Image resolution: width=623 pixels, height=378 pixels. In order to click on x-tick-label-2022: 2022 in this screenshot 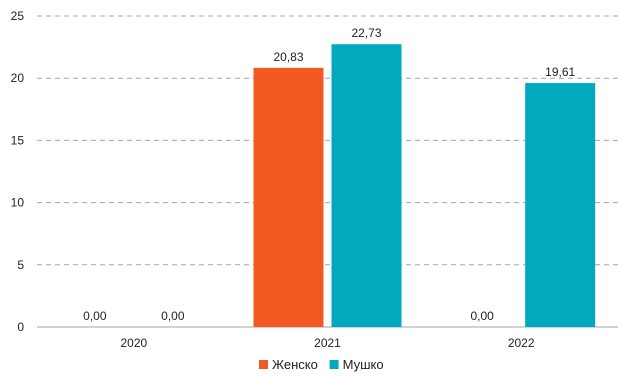, I will do `click(521, 343)`.